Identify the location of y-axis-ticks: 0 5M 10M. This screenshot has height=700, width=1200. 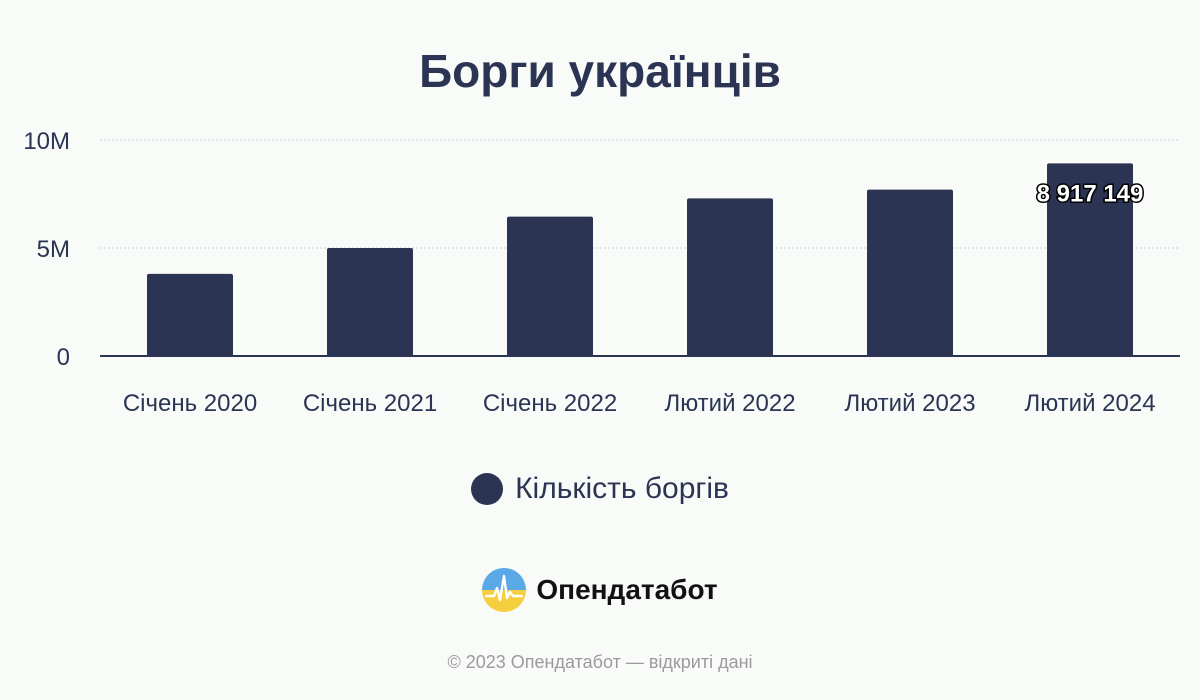
(46, 249).